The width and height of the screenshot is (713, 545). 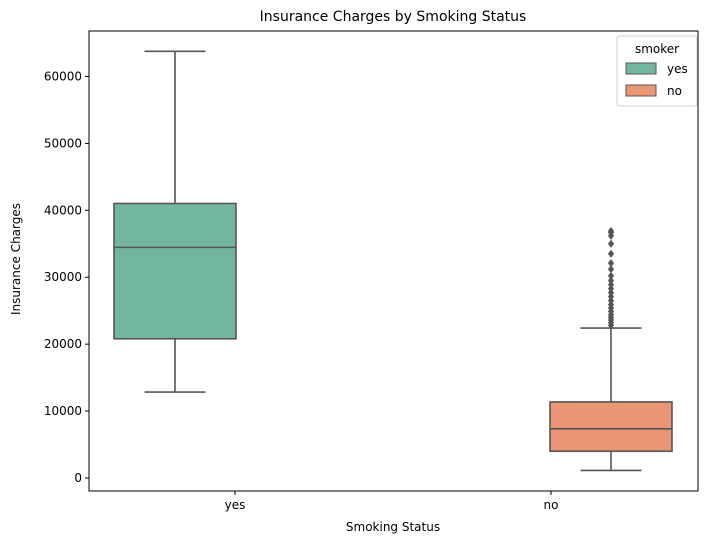 I want to click on y-tick-label-40000: 40000, so click(x=63, y=210).